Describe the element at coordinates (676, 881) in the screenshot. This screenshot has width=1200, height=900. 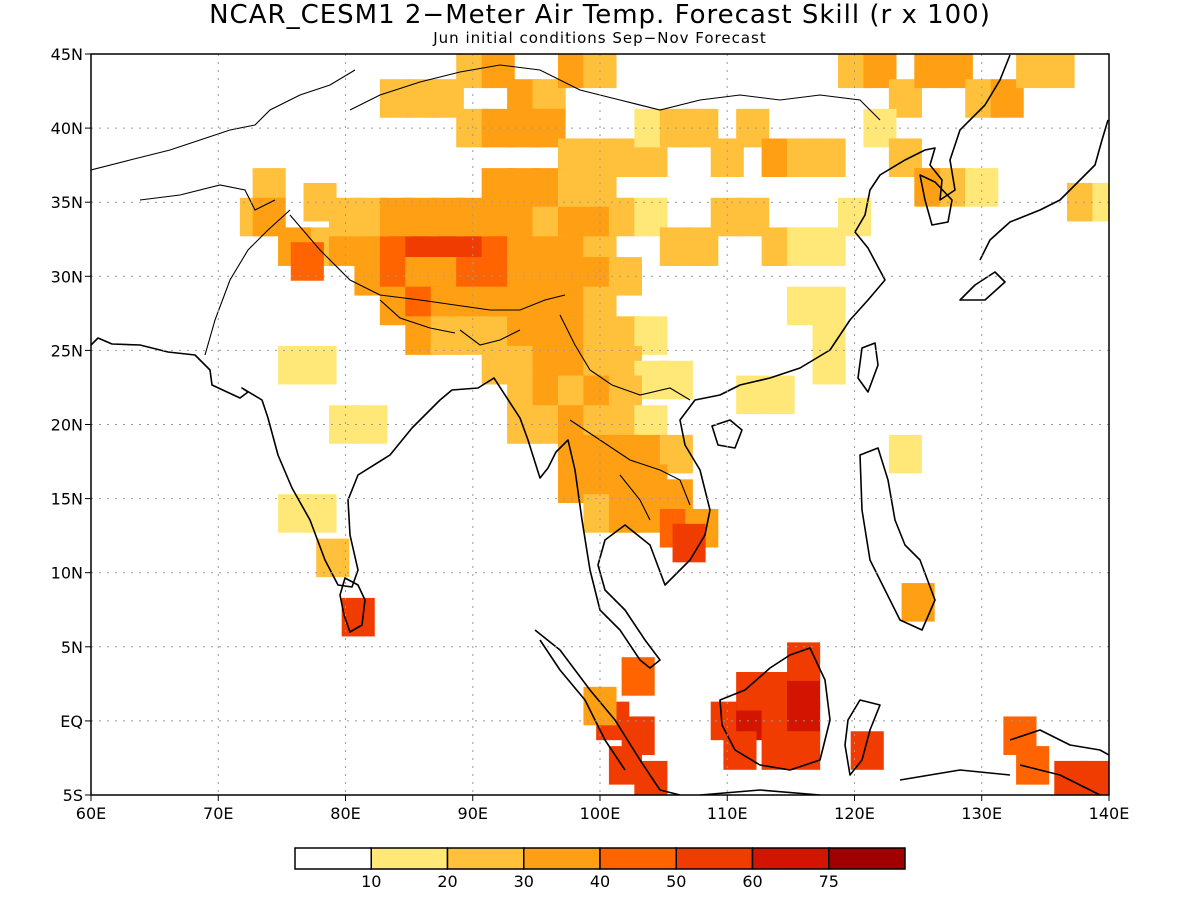
I see `colorbar-label: 50` at that location.